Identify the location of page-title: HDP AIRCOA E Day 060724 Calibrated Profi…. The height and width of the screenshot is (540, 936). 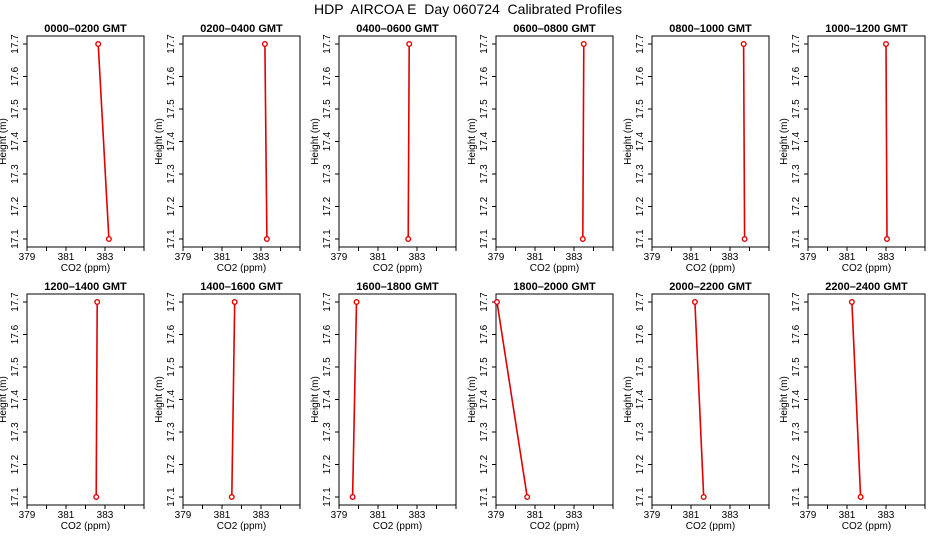
(468, 9).